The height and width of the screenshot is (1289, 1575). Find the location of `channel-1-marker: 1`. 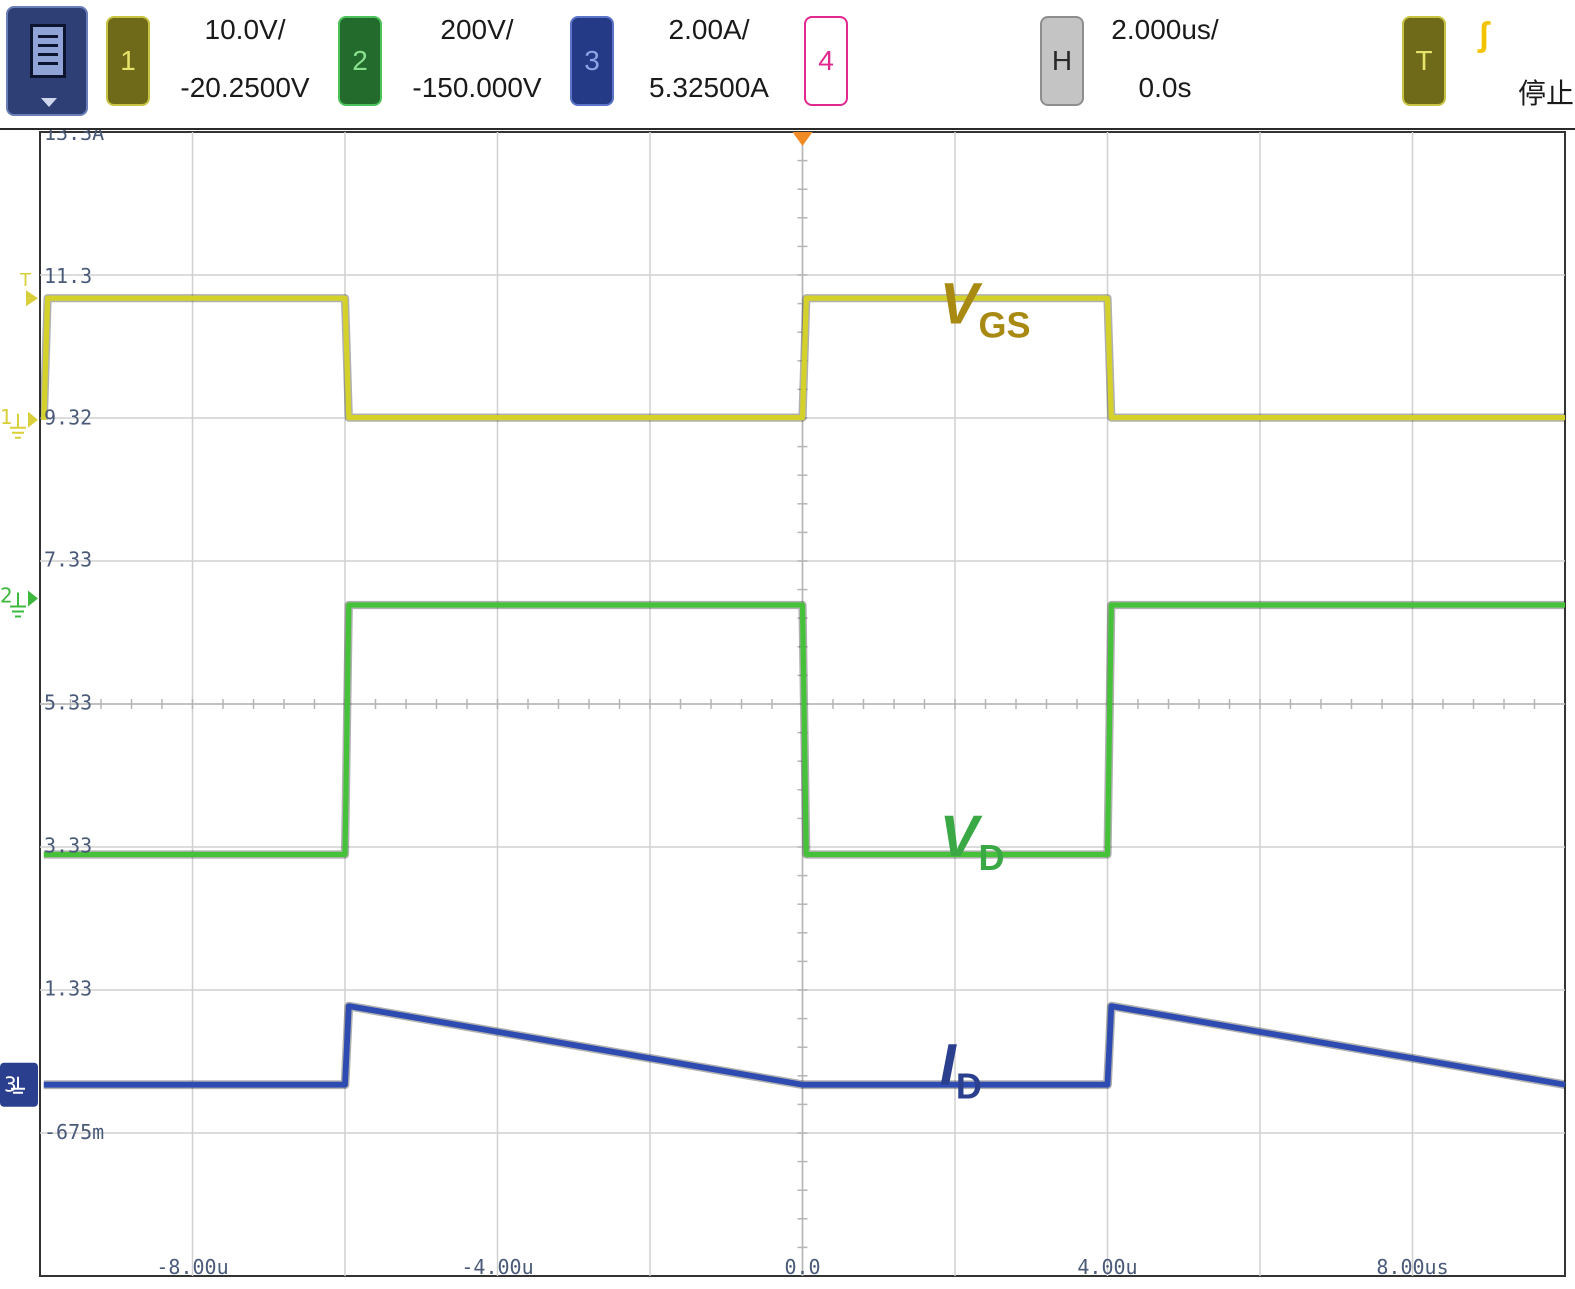

channel-1-marker: 1 is located at coordinates (19, 422).